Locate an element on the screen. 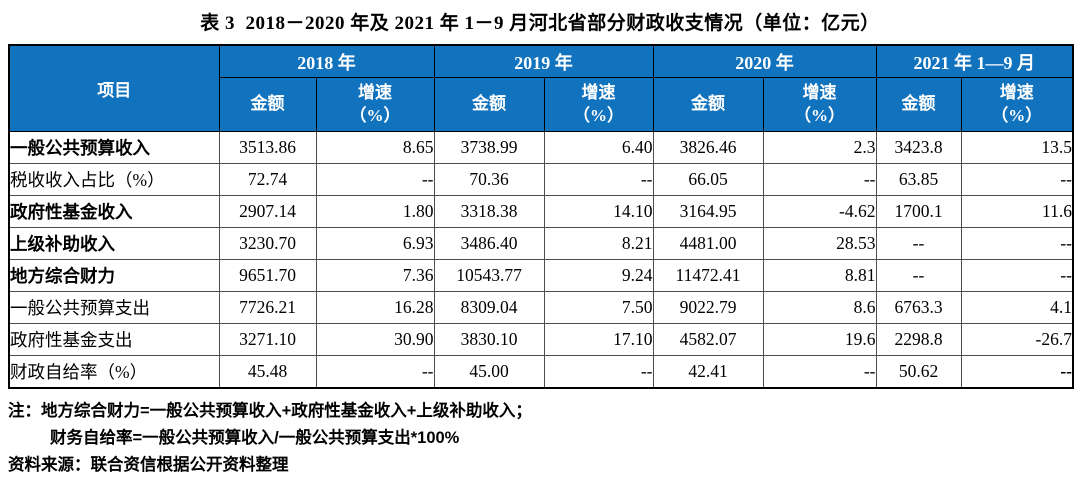 This screenshot has width=1080, height=501. row-label: 财政自给率（%） is located at coordinates (114, 372).